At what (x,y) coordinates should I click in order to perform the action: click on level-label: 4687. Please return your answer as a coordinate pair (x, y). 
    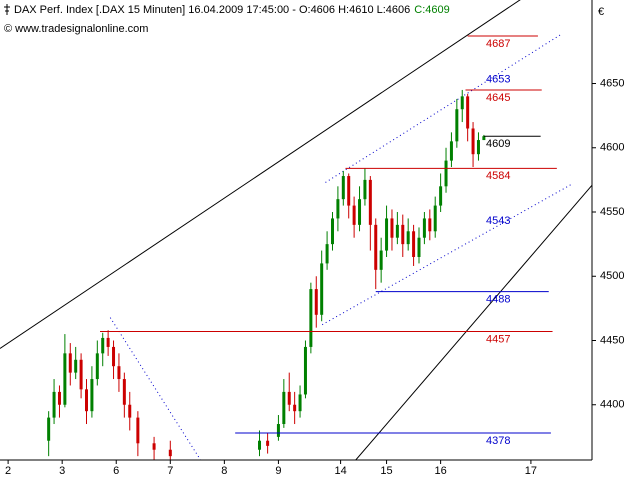
    Looking at the image, I should click on (498, 44).